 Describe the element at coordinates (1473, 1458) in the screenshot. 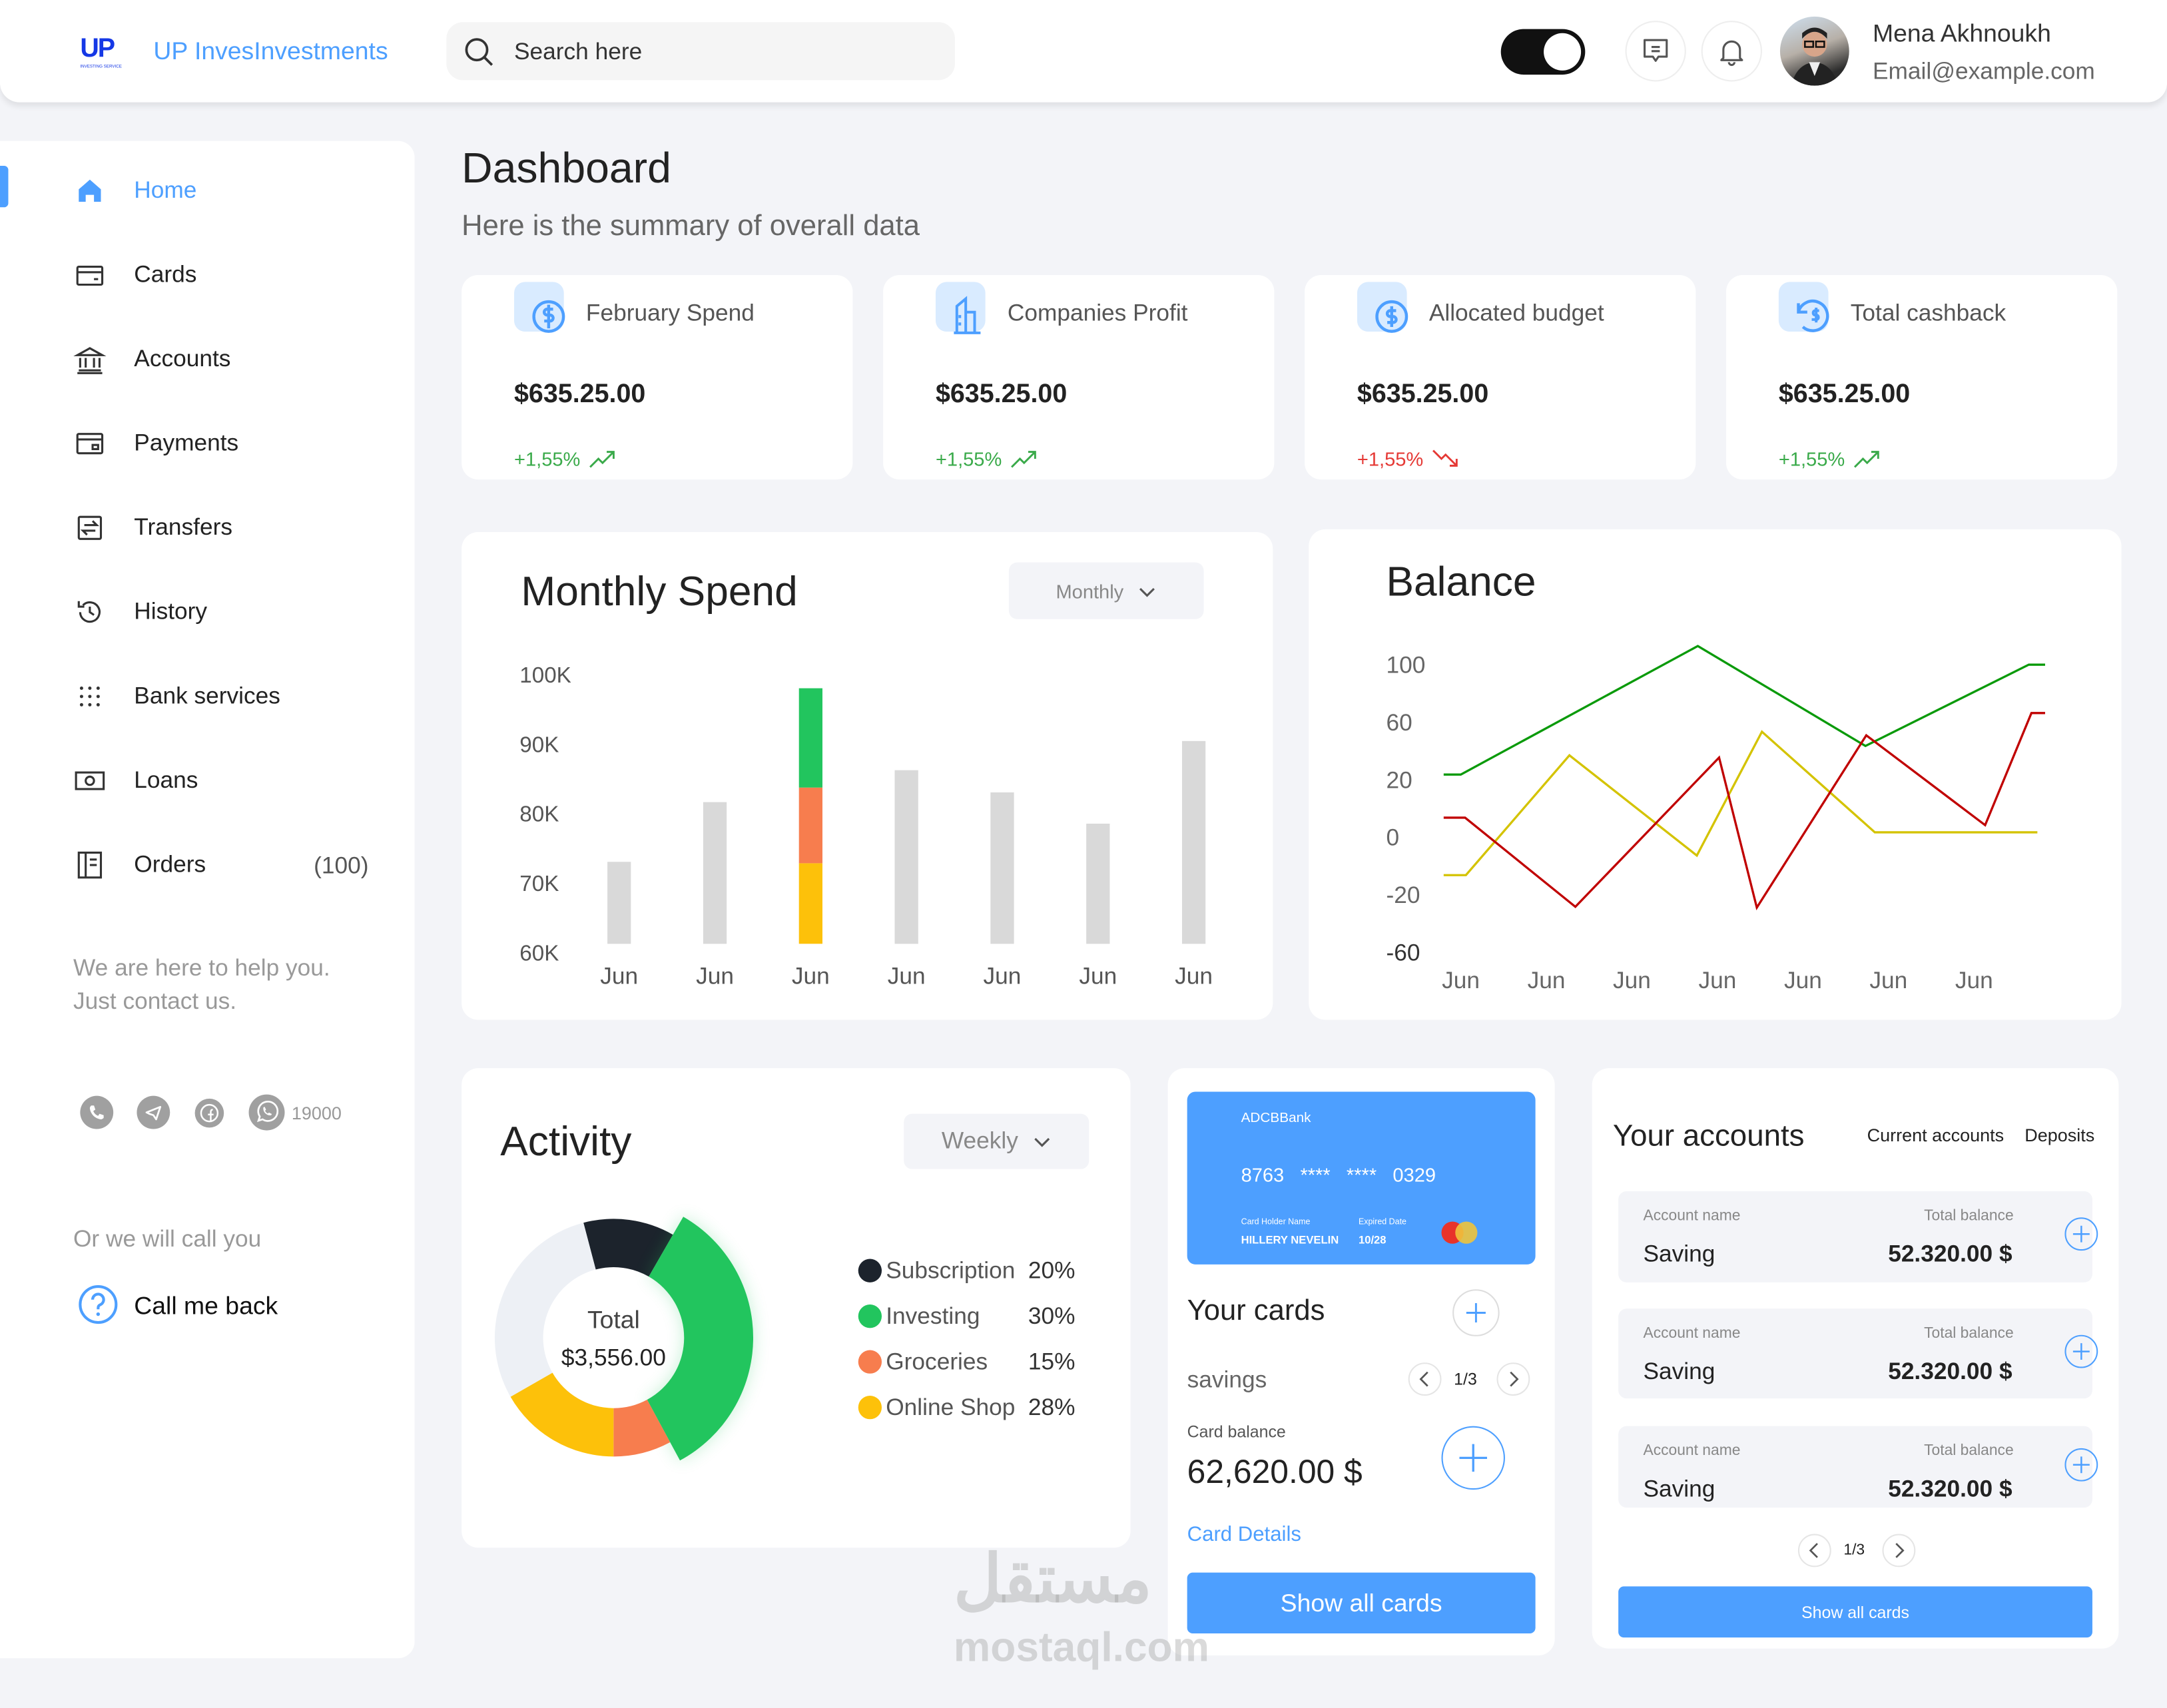

I see `top-up-card-button` at that location.